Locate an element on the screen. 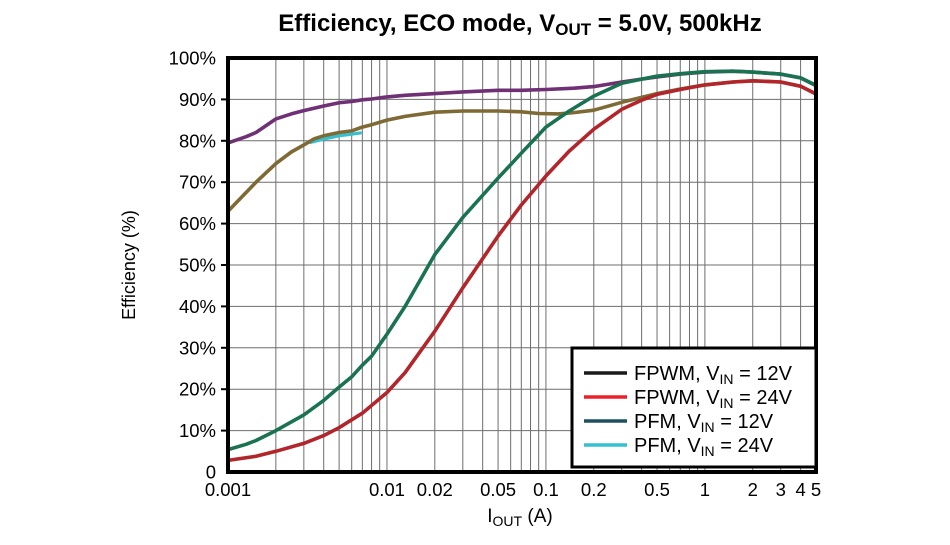  x-tick-label: 0.1 is located at coordinates (546, 489).